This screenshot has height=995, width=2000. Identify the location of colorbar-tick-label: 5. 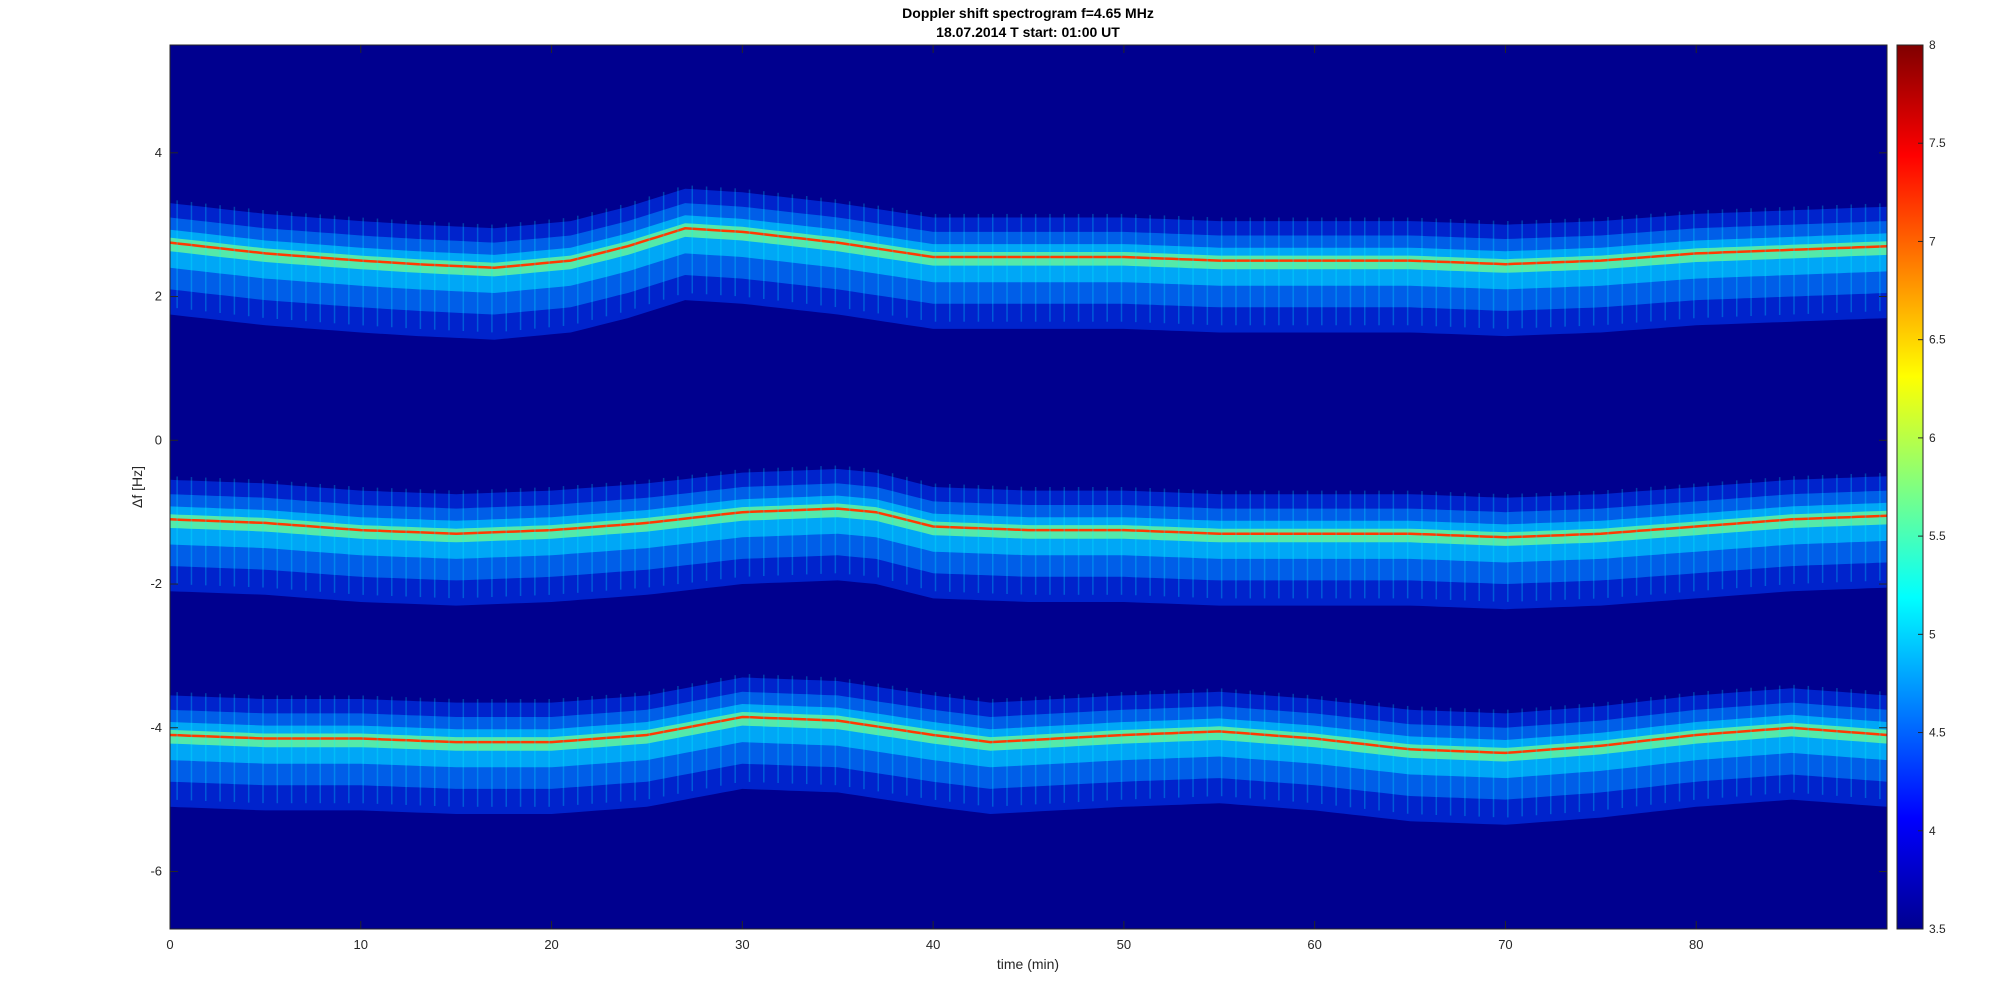
(1932, 634).